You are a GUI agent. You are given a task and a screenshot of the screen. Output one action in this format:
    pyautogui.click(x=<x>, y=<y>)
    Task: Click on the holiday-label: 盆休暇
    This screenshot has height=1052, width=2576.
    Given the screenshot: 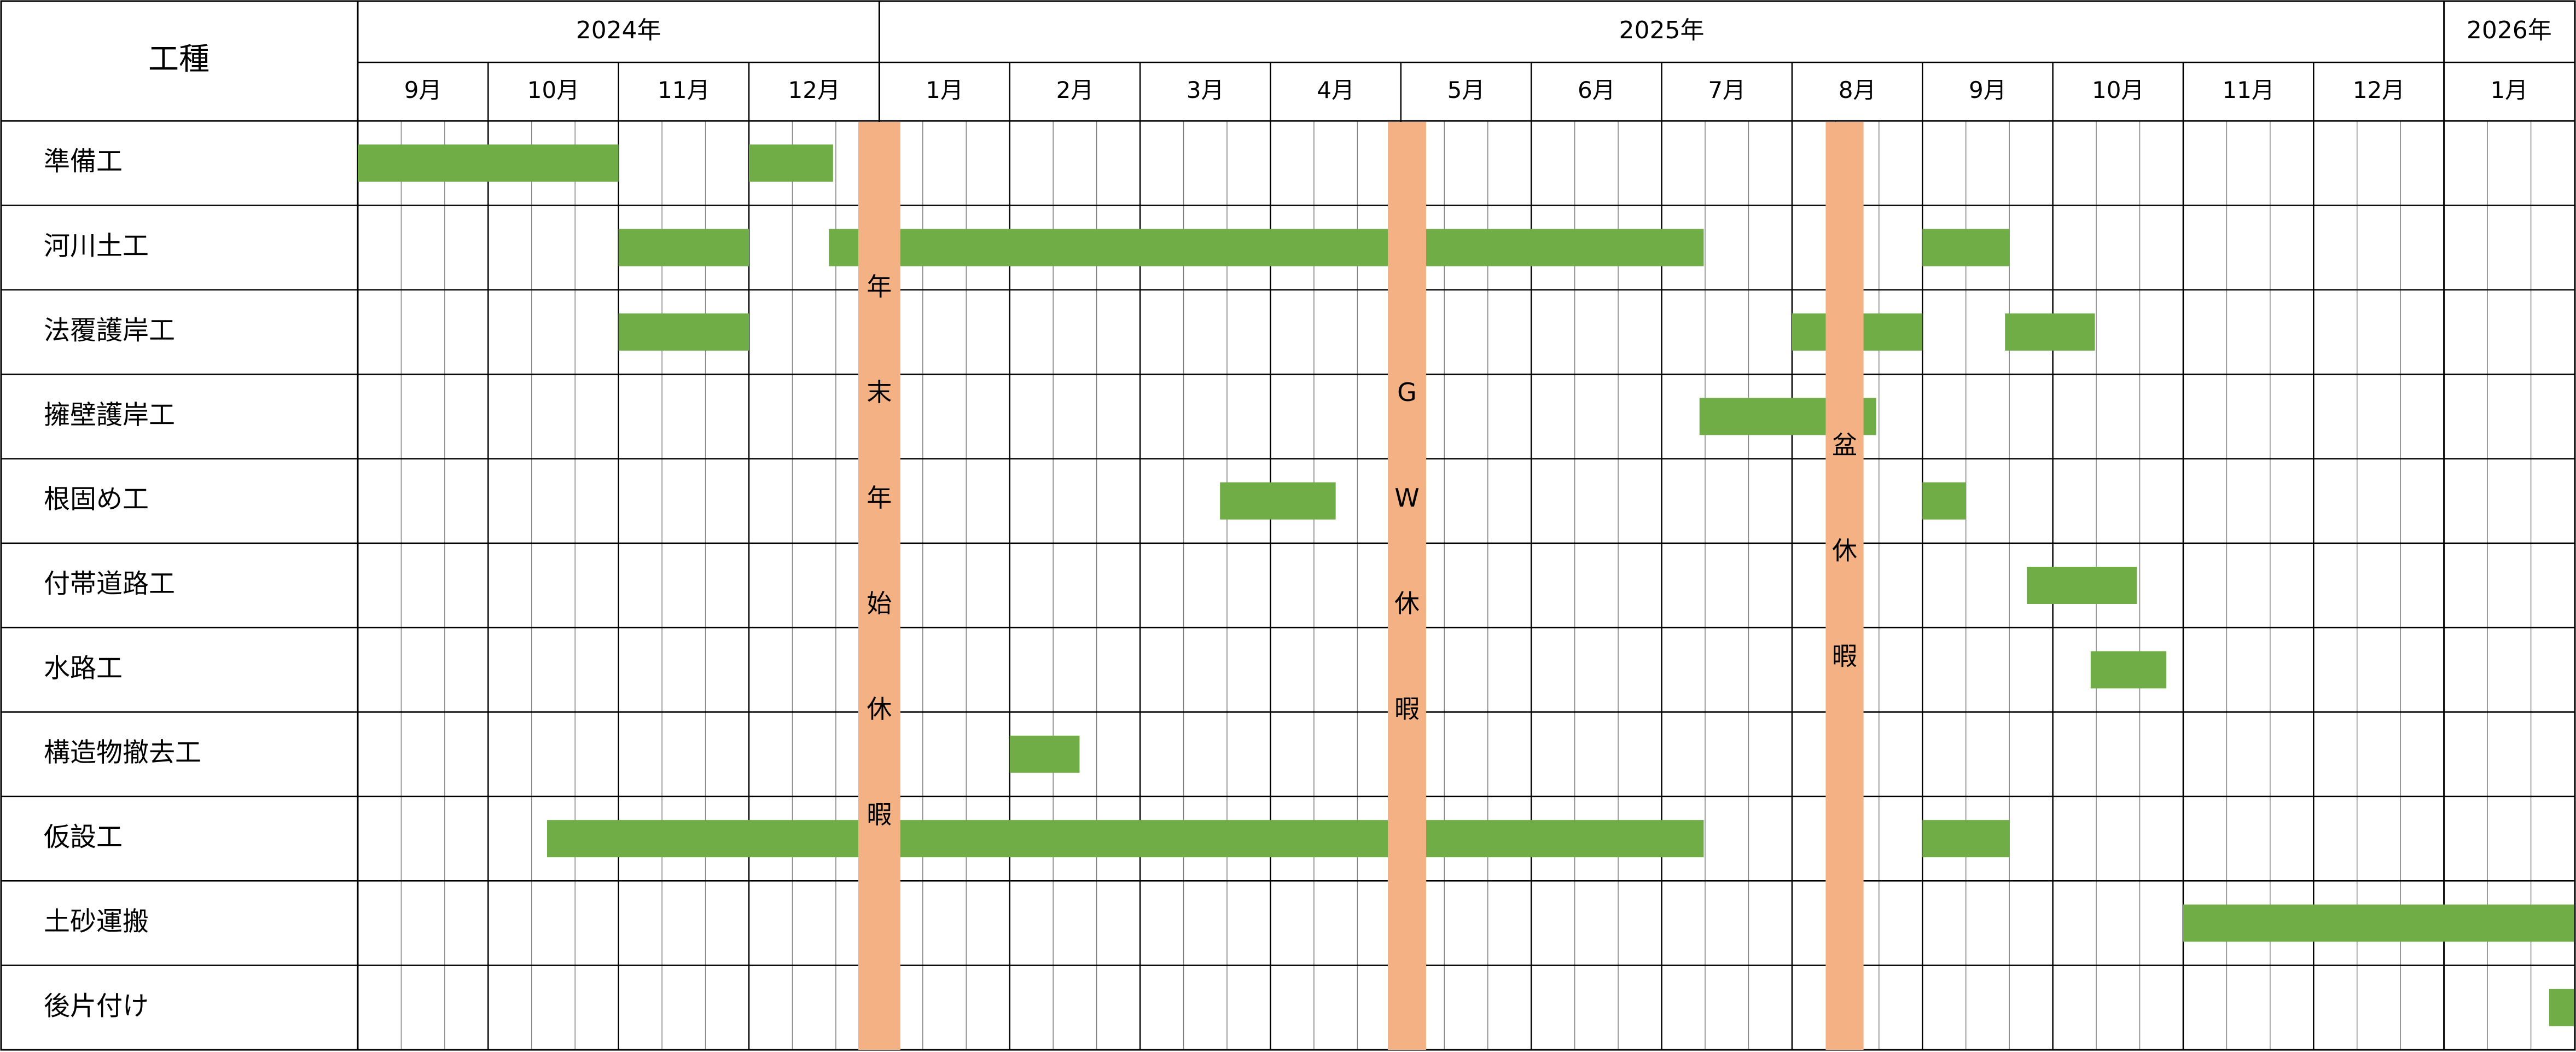 What is the action you would take?
    pyautogui.click(x=1844, y=551)
    